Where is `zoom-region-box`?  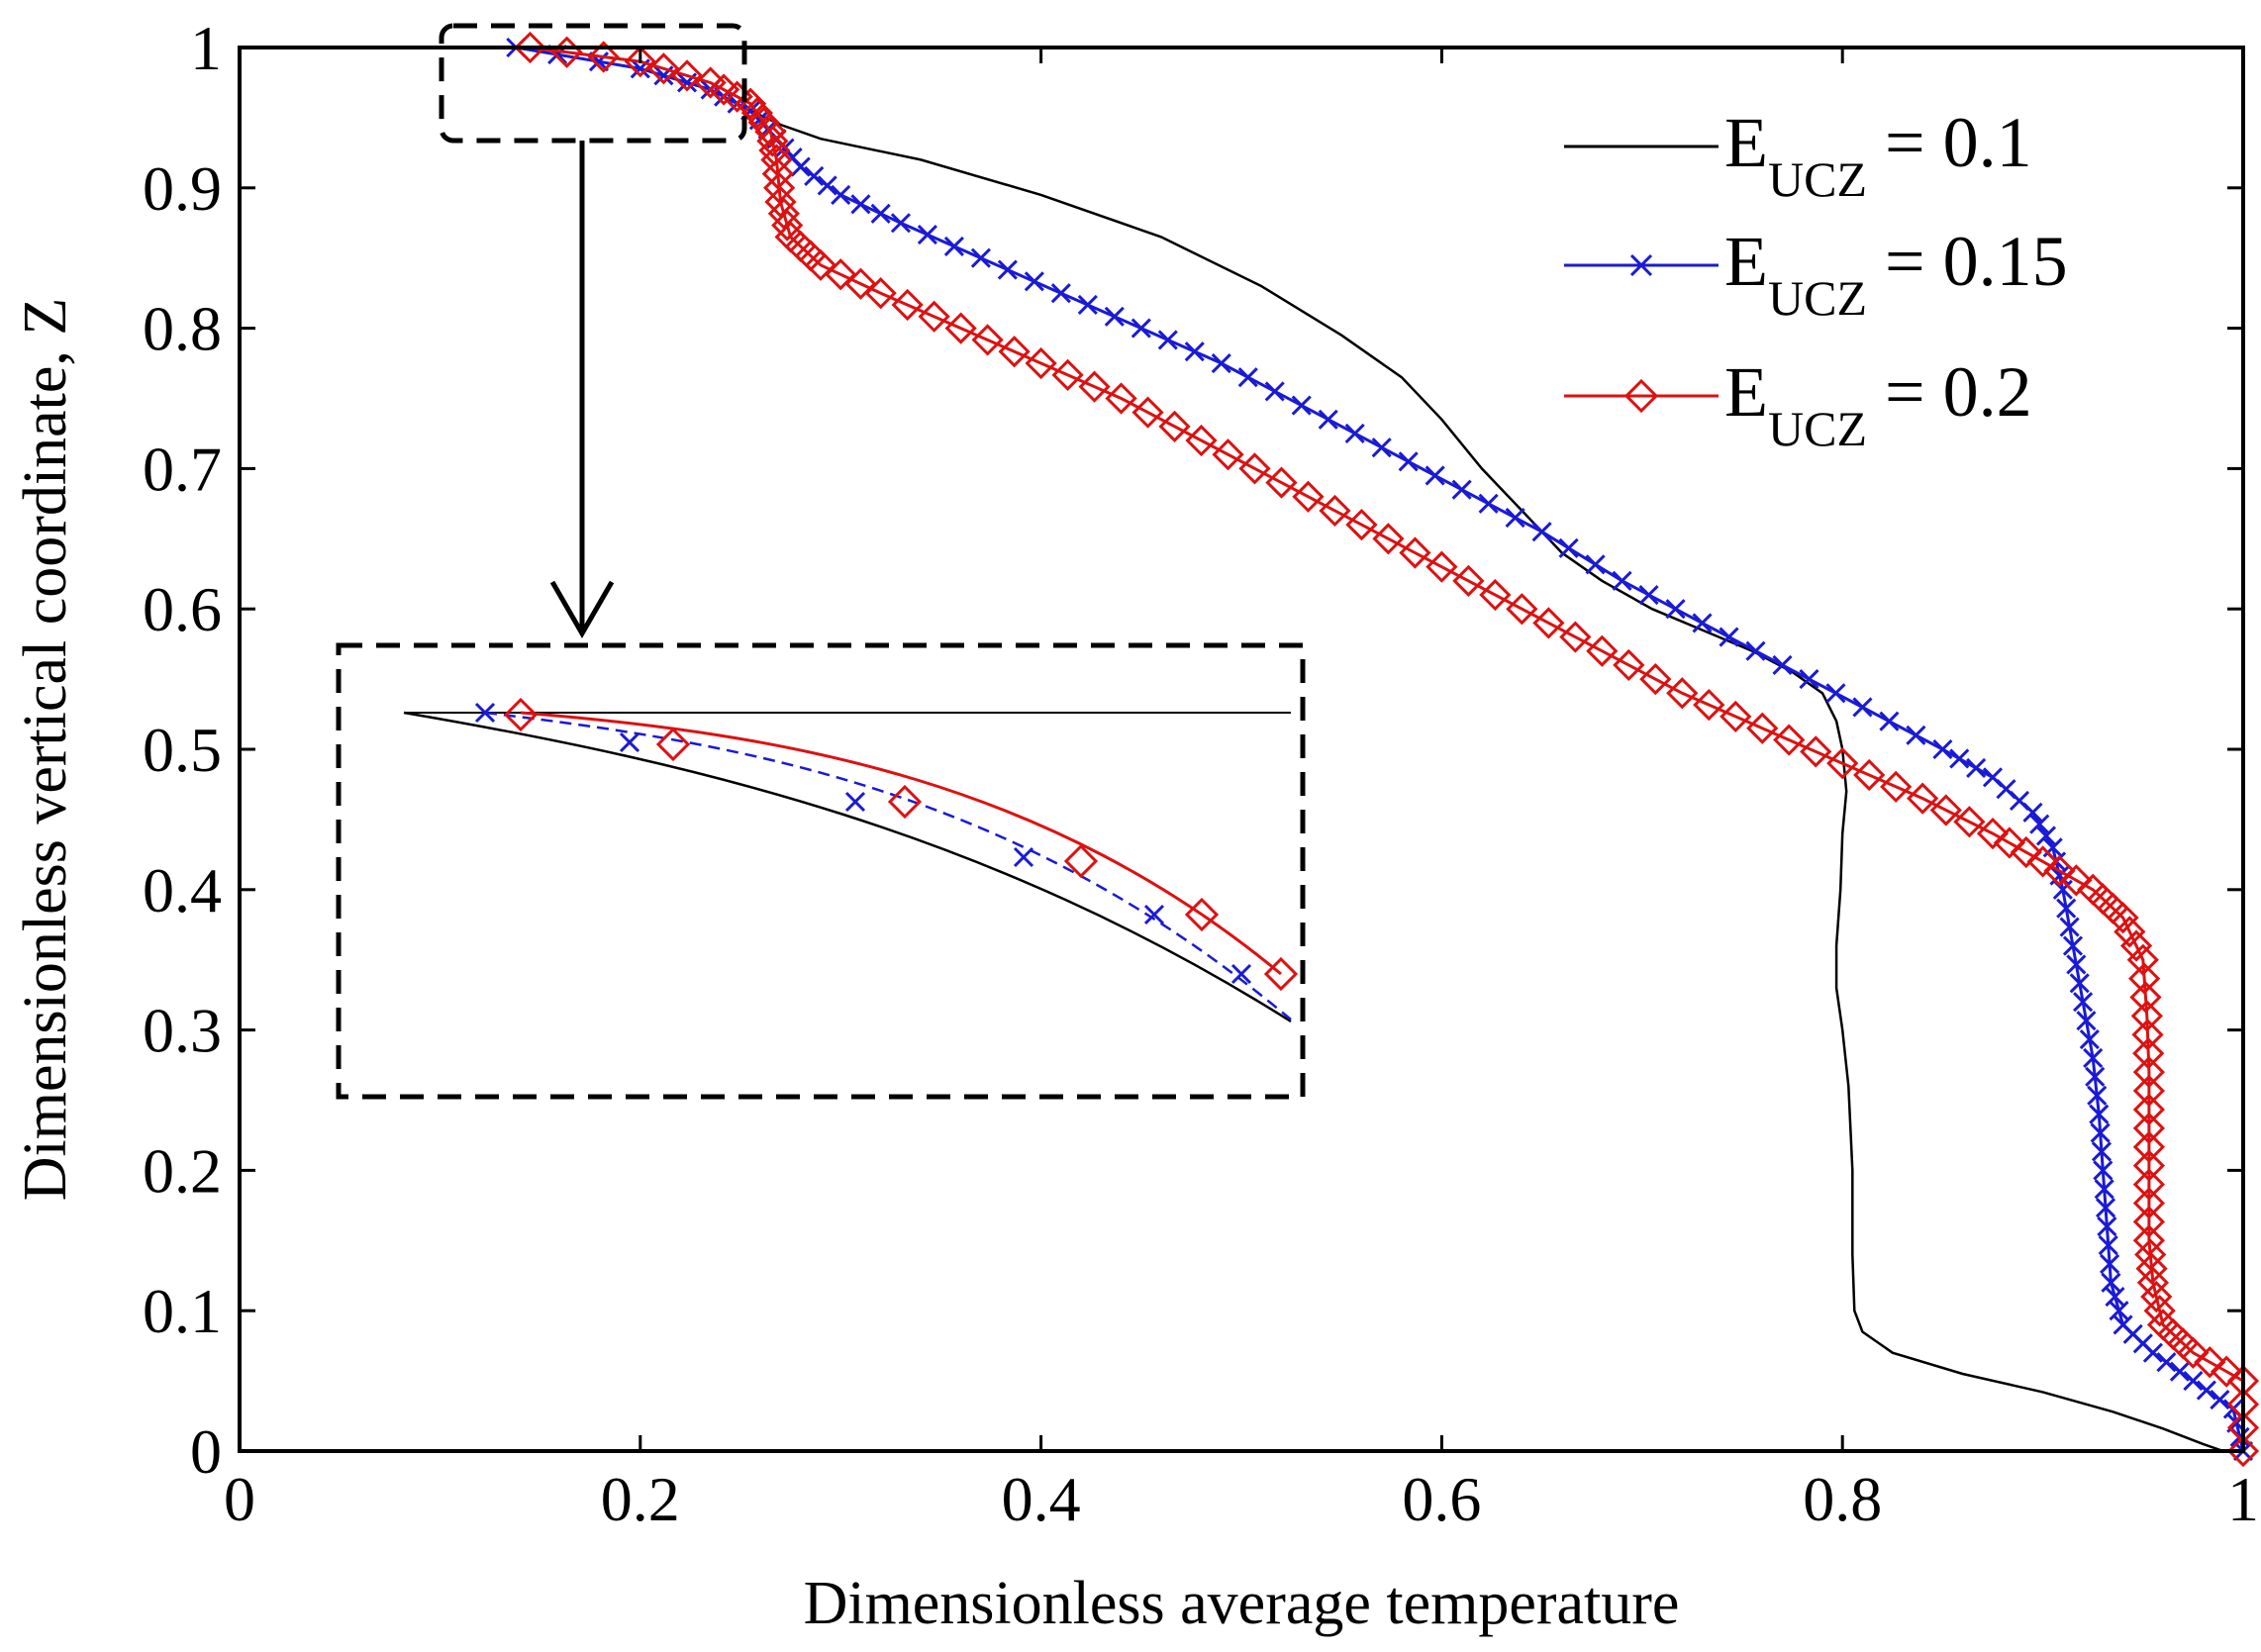
zoom-region-box is located at coordinates (593, 83).